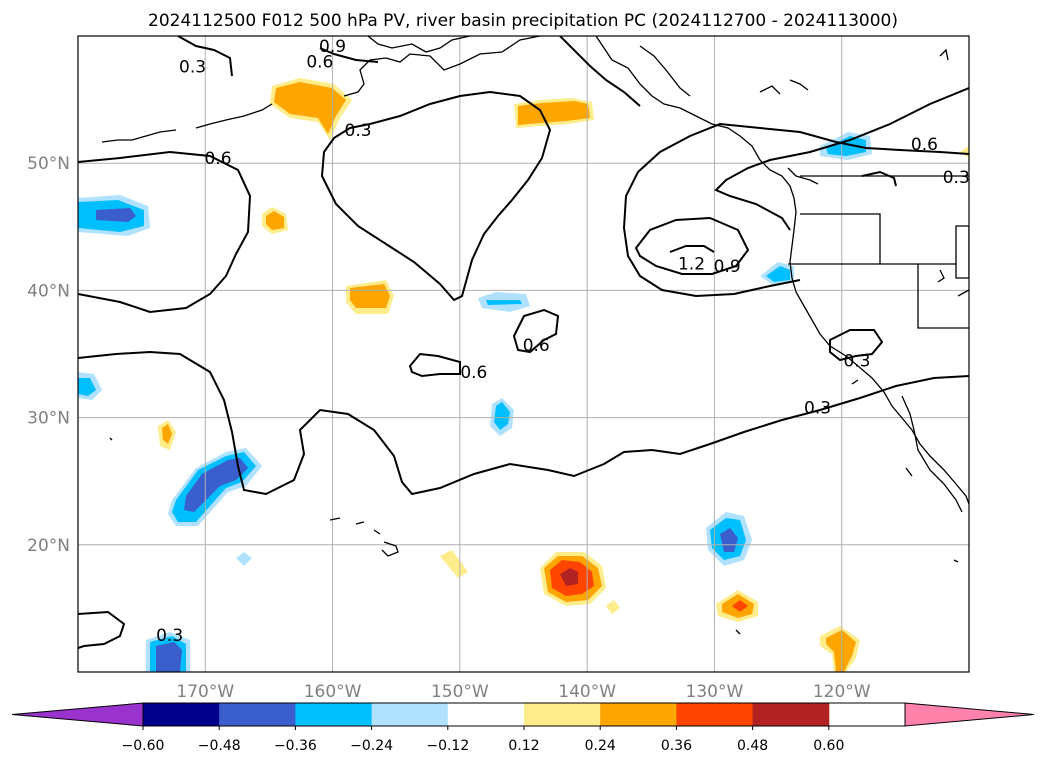  What do you see at coordinates (691, 265) in the screenshot?
I see `contour-label: 1.2` at bounding box center [691, 265].